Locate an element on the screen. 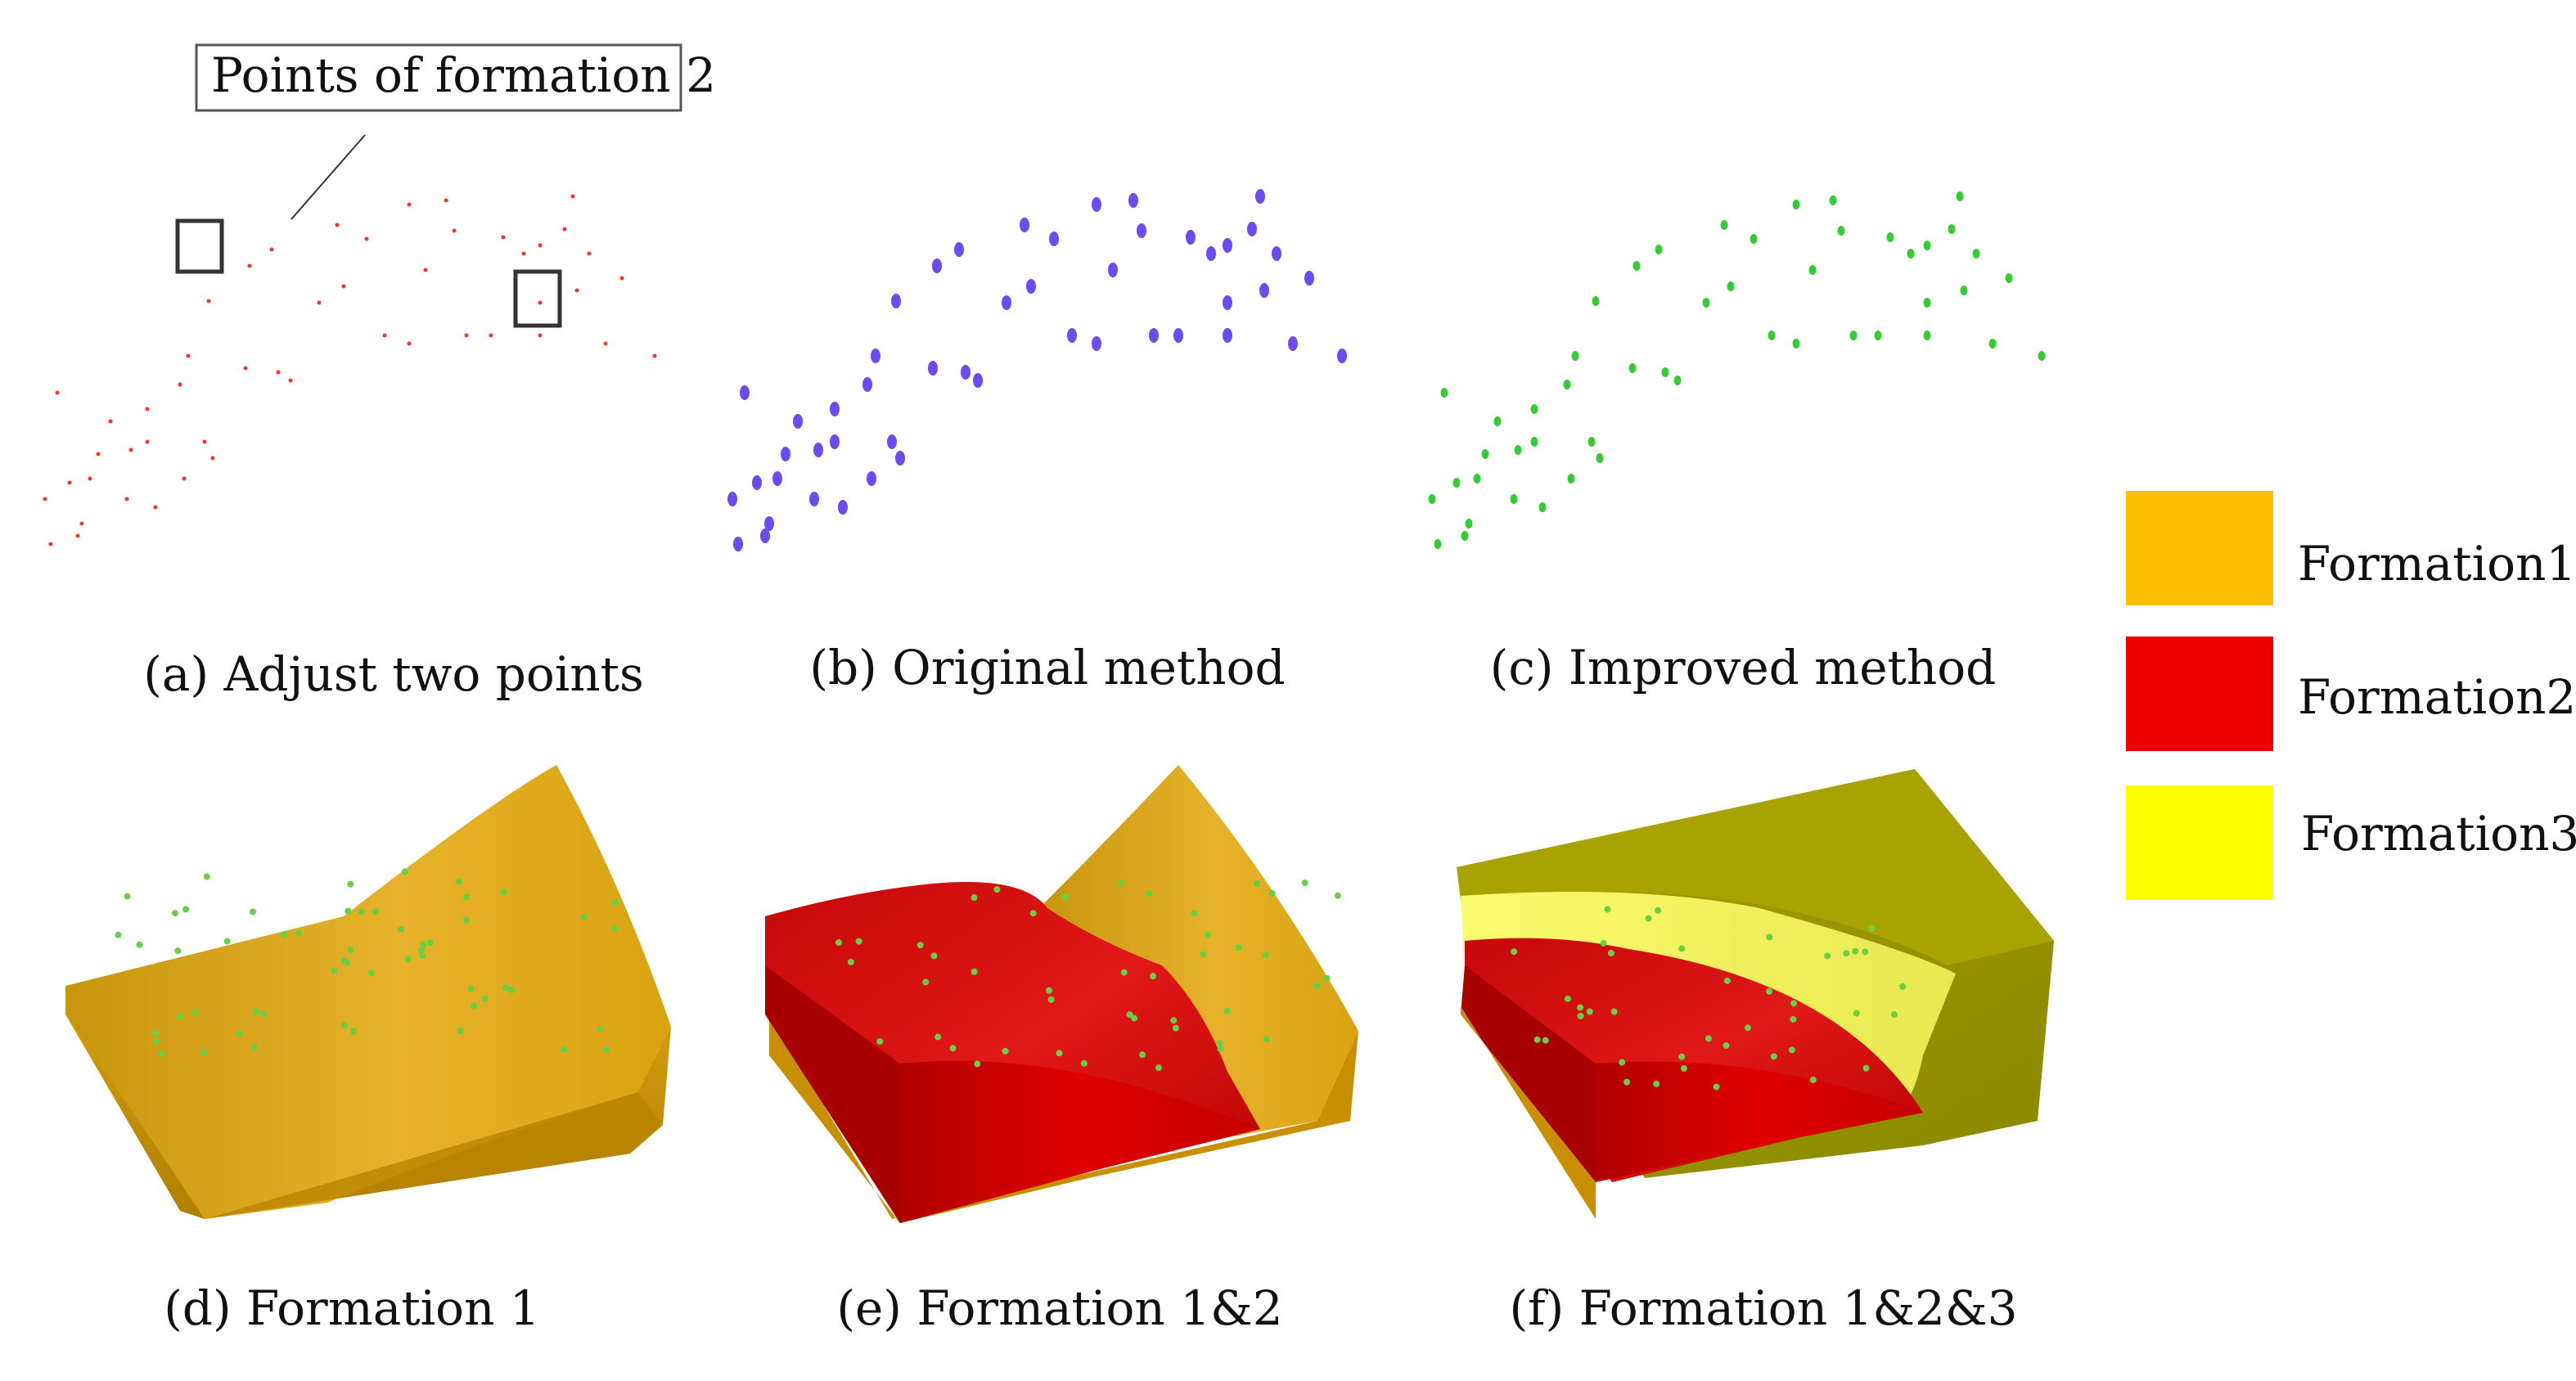 This screenshot has height=1381, width=2576. points-panel-b is located at coordinates (1037, 370).